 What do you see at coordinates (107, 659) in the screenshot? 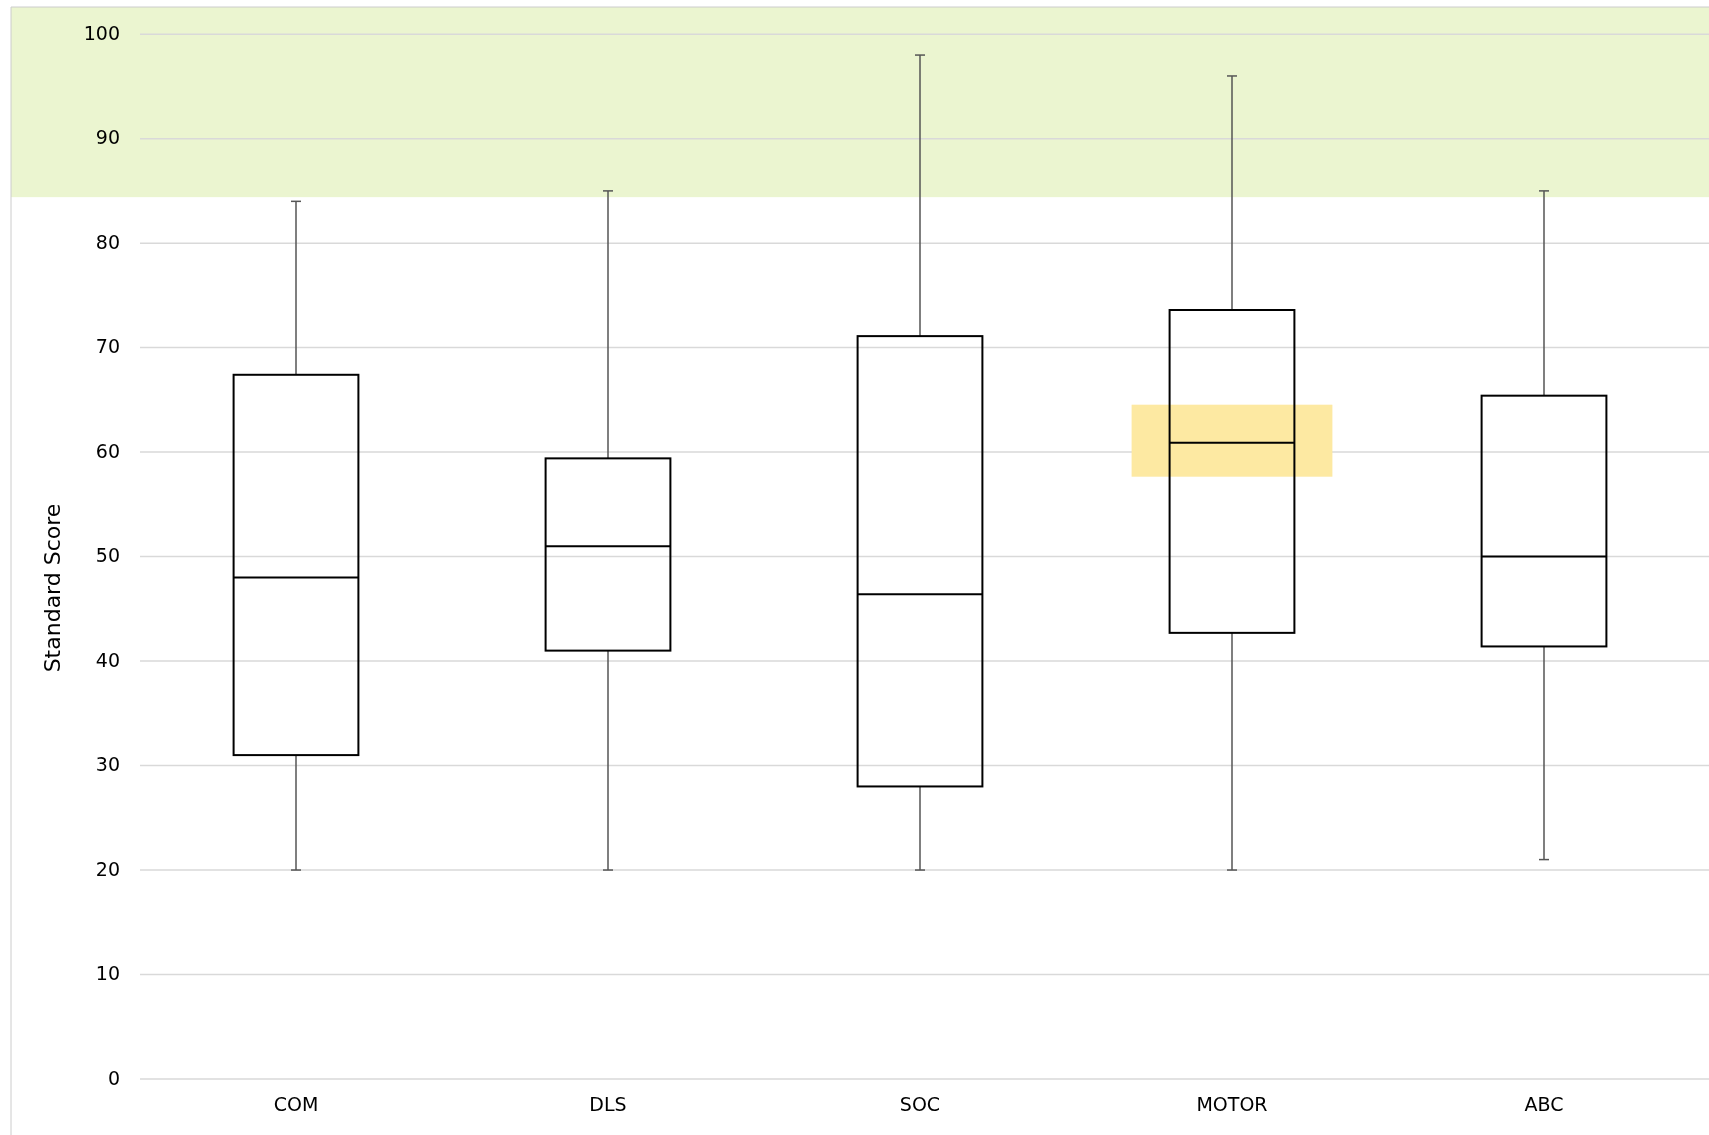
I see `y-tick-label: 40` at bounding box center [107, 659].